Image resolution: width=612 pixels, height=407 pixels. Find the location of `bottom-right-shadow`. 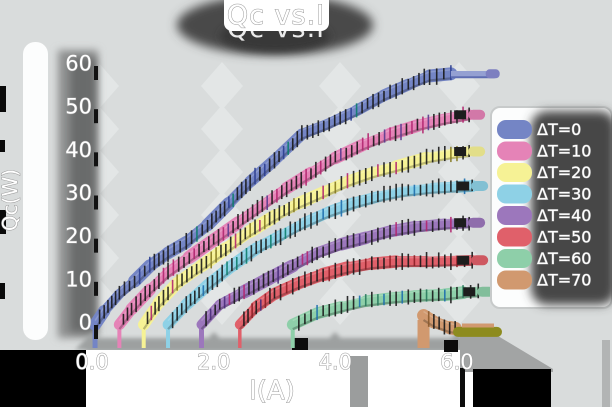

bottom-right-shadow is located at coordinates (512, 388).